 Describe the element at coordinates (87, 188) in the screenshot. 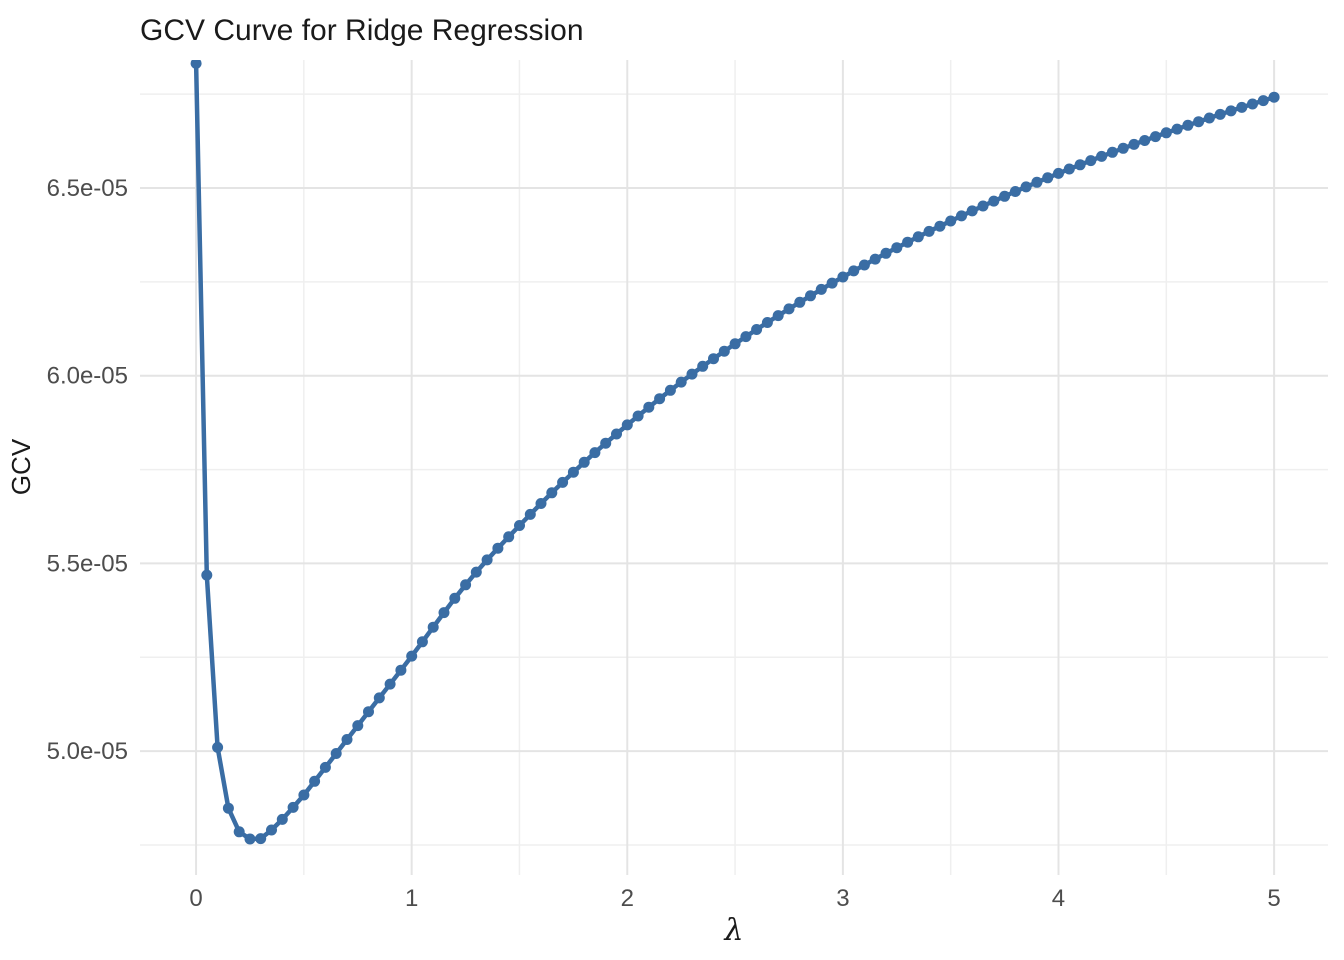

I see `y-tick-label: 6.5e-05` at that location.